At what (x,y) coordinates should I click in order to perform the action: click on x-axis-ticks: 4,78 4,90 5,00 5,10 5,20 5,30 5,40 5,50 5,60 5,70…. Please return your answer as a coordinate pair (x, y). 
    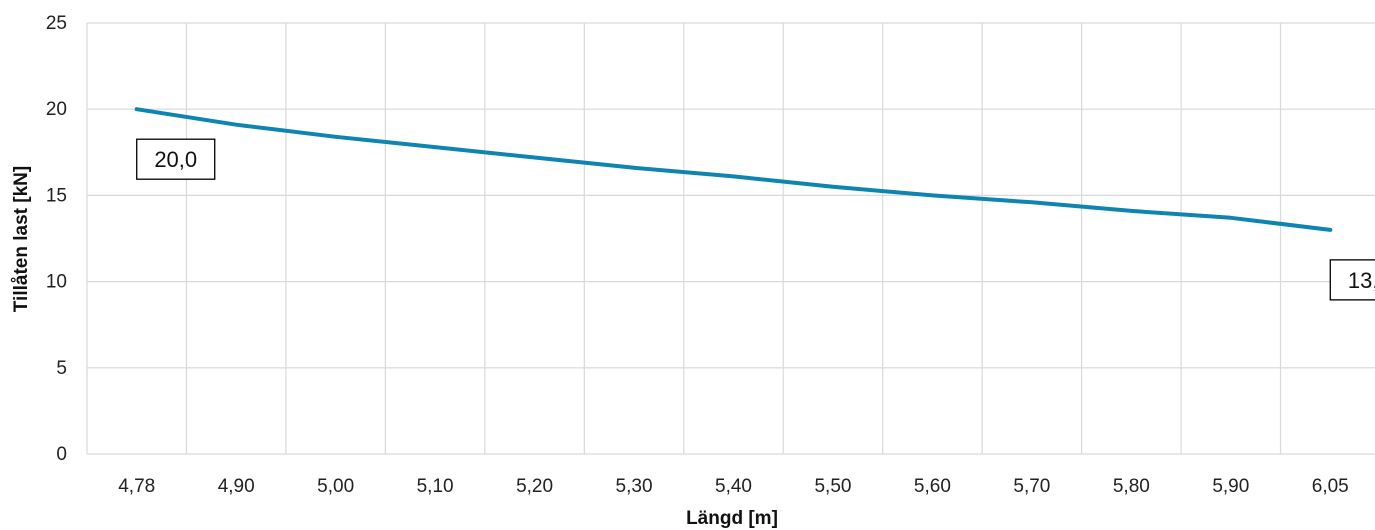
    Looking at the image, I should click on (733, 486).